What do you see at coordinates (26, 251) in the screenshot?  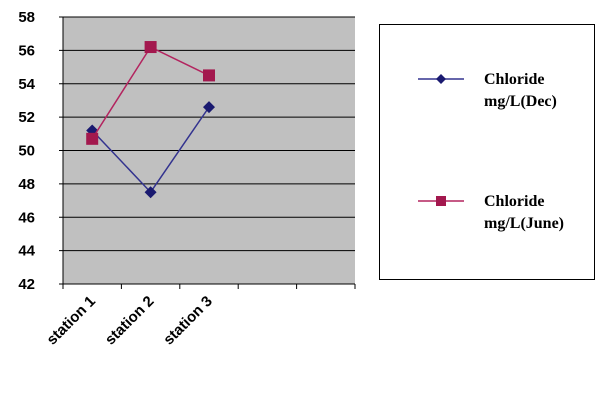 I see `y-tick-label: 44` at bounding box center [26, 251].